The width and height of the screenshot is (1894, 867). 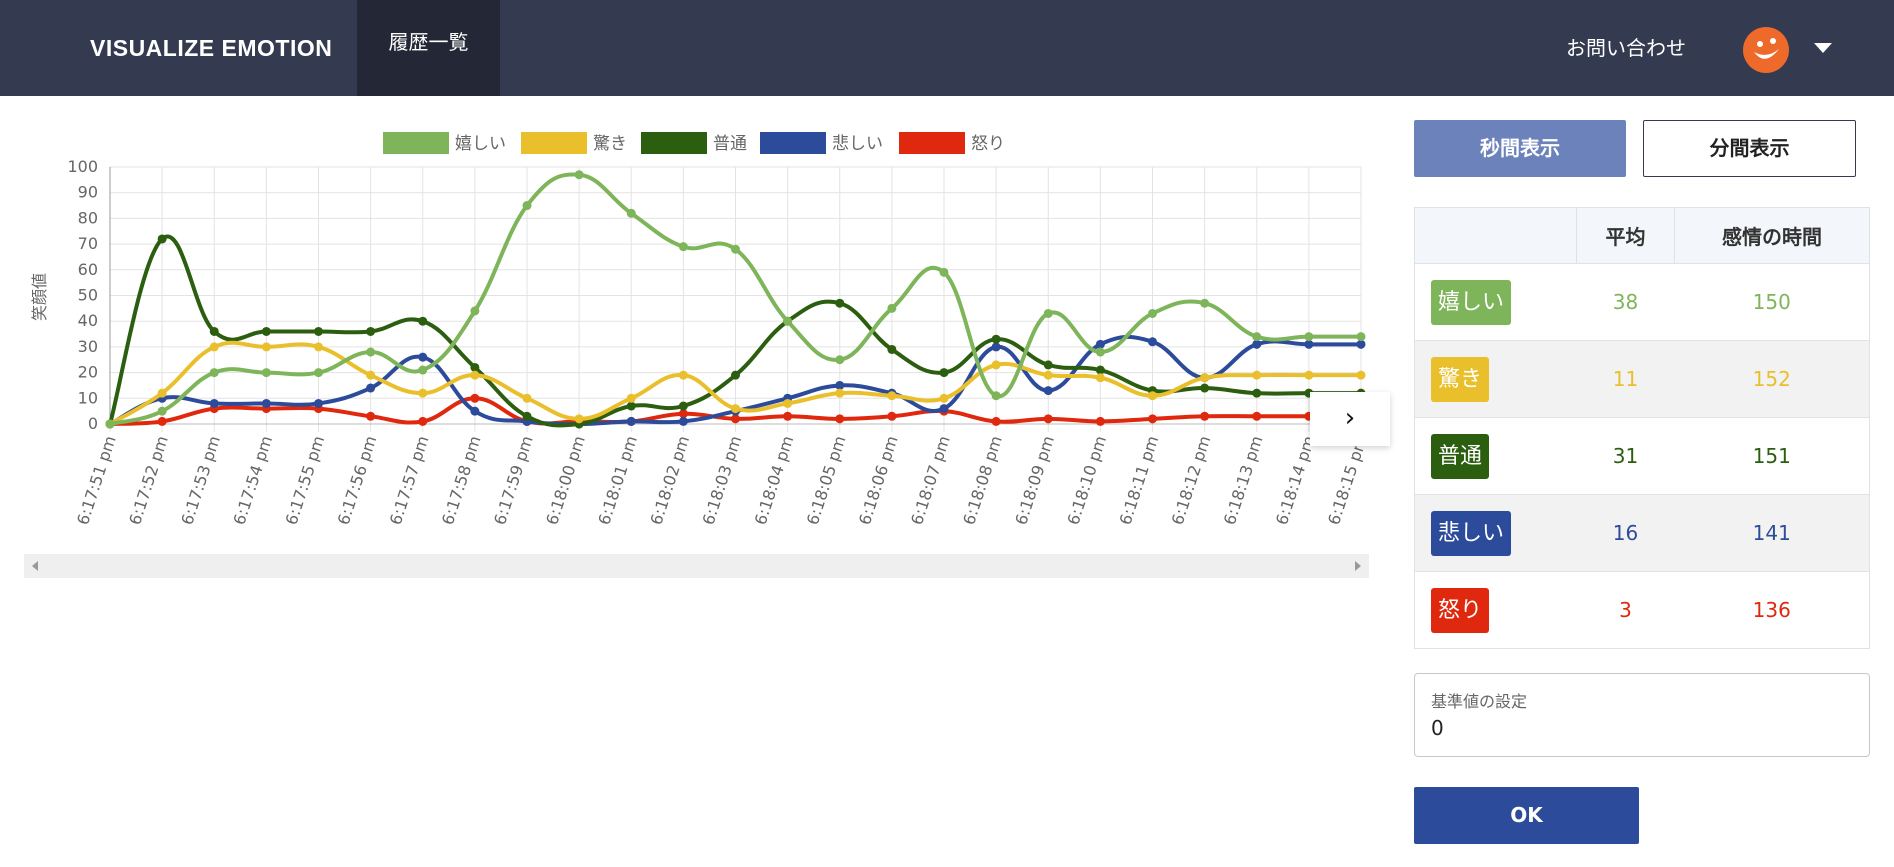 What do you see at coordinates (93, 423) in the screenshot?
I see `y-tick-label: 0` at bounding box center [93, 423].